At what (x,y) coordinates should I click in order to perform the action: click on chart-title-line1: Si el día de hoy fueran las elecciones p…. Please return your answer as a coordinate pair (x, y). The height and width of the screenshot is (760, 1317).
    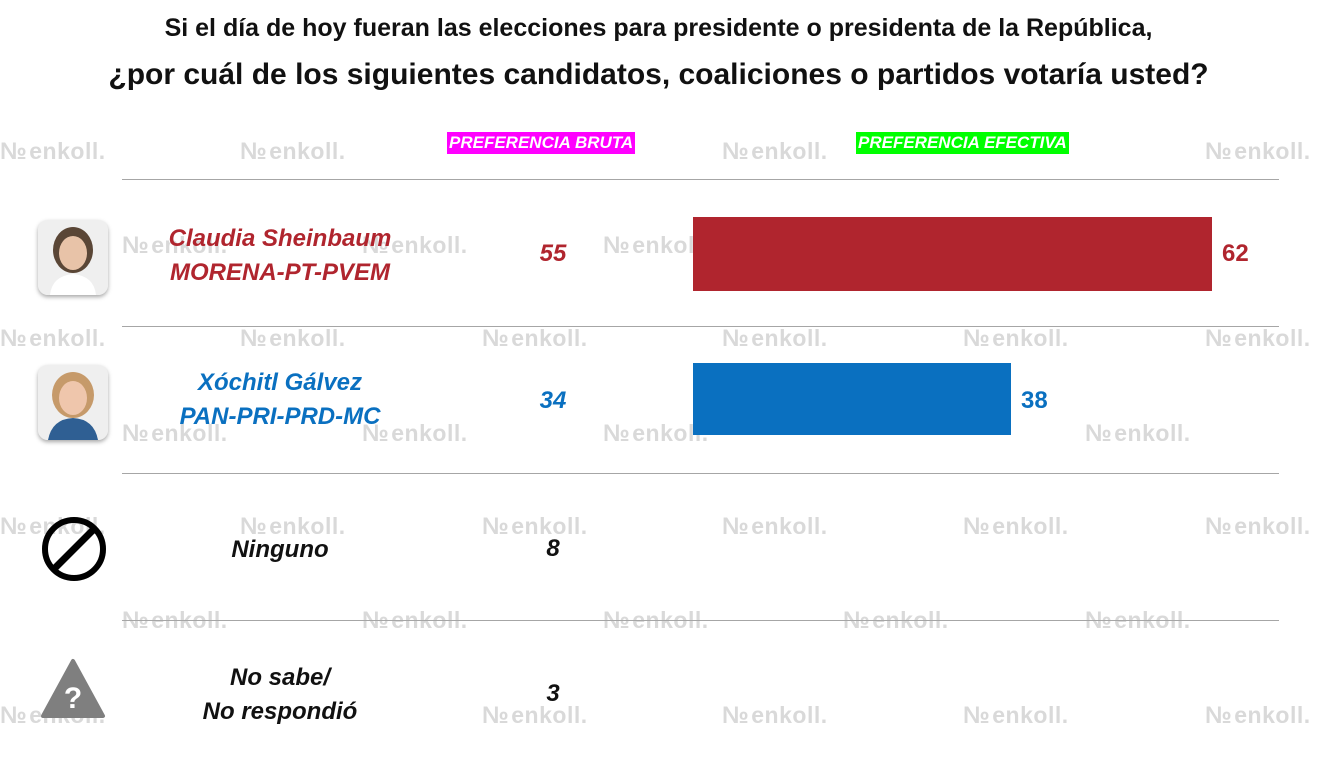
    Looking at the image, I should click on (658, 28).